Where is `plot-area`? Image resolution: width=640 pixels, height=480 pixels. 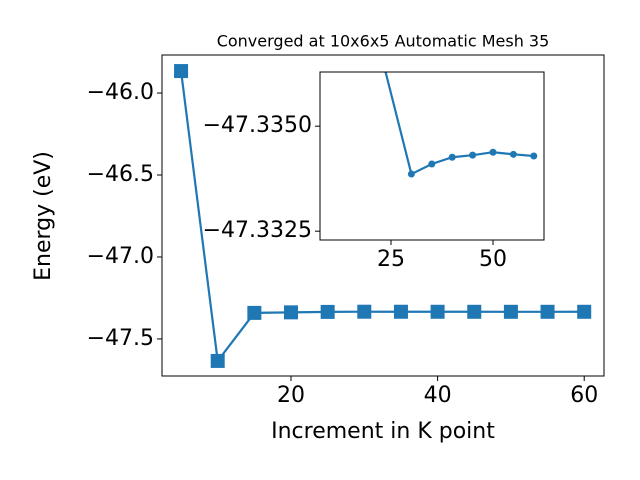 plot-area is located at coordinates (432, 156).